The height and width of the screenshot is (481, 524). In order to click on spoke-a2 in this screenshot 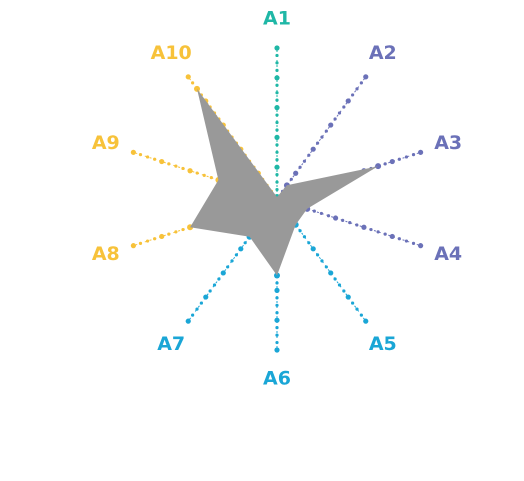, I will do `click(323, 136)`.